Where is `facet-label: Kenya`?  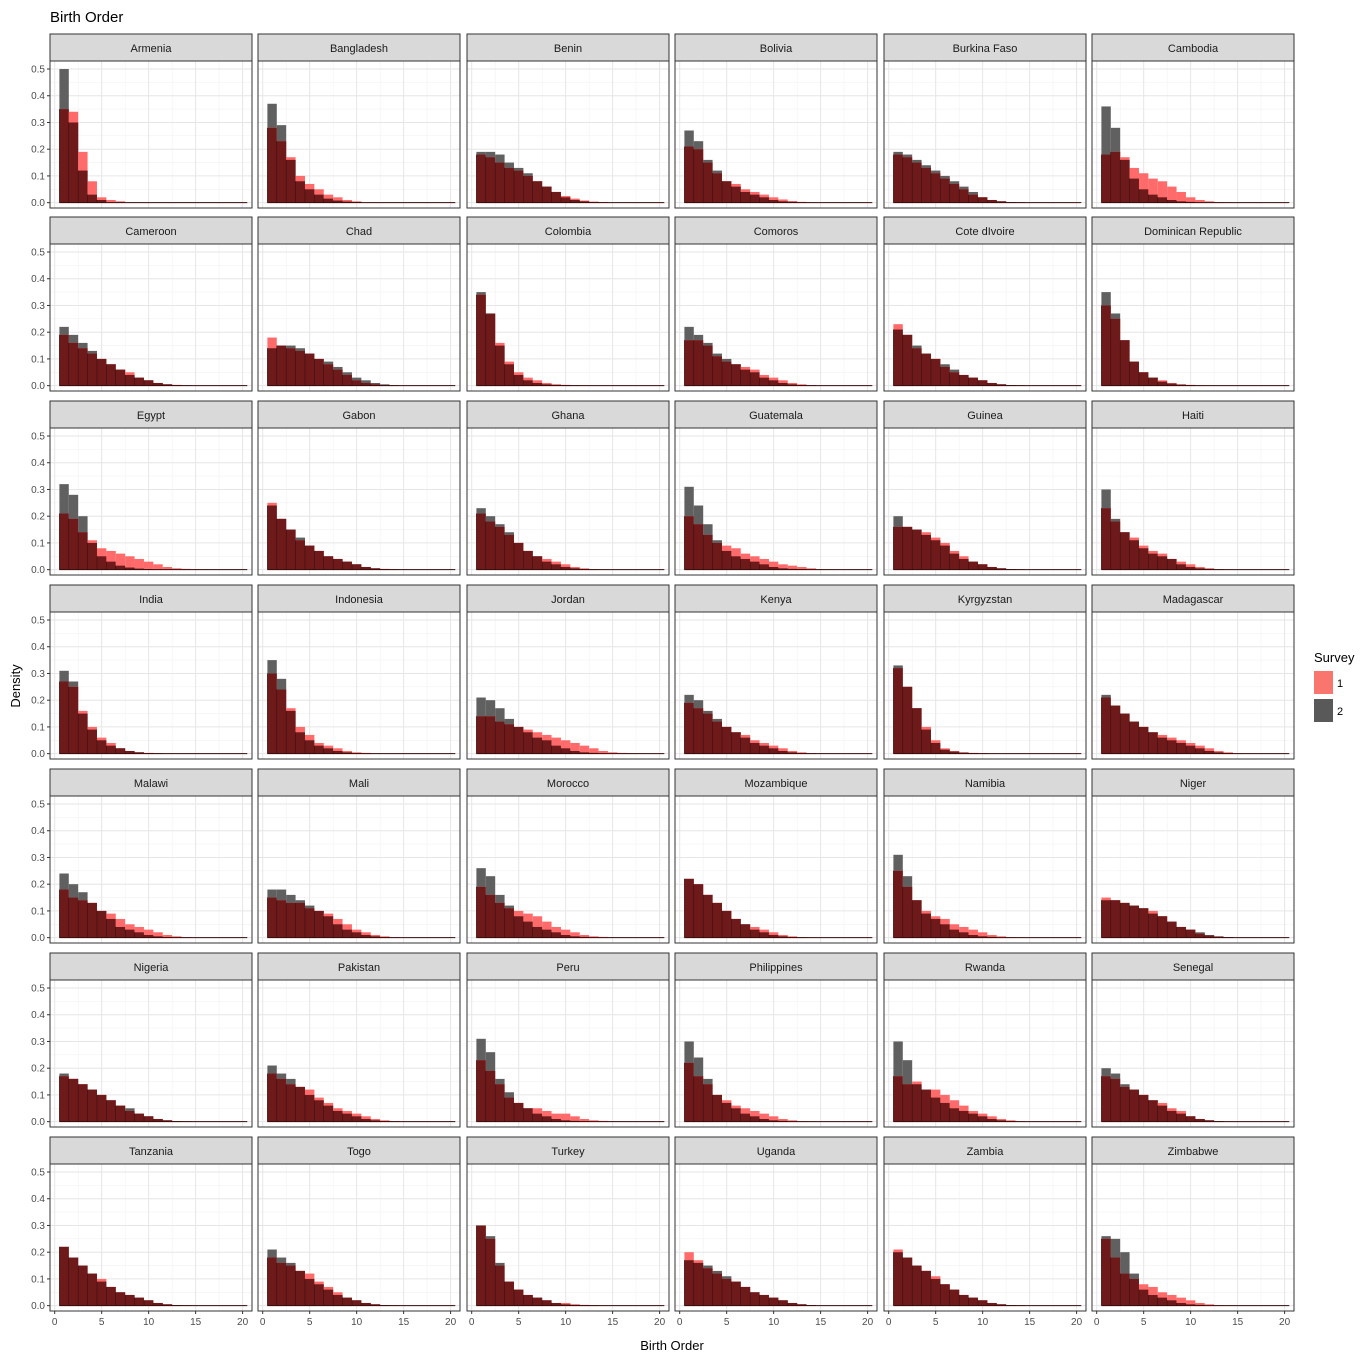 facet-label: Kenya is located at coordinates (776, 600).